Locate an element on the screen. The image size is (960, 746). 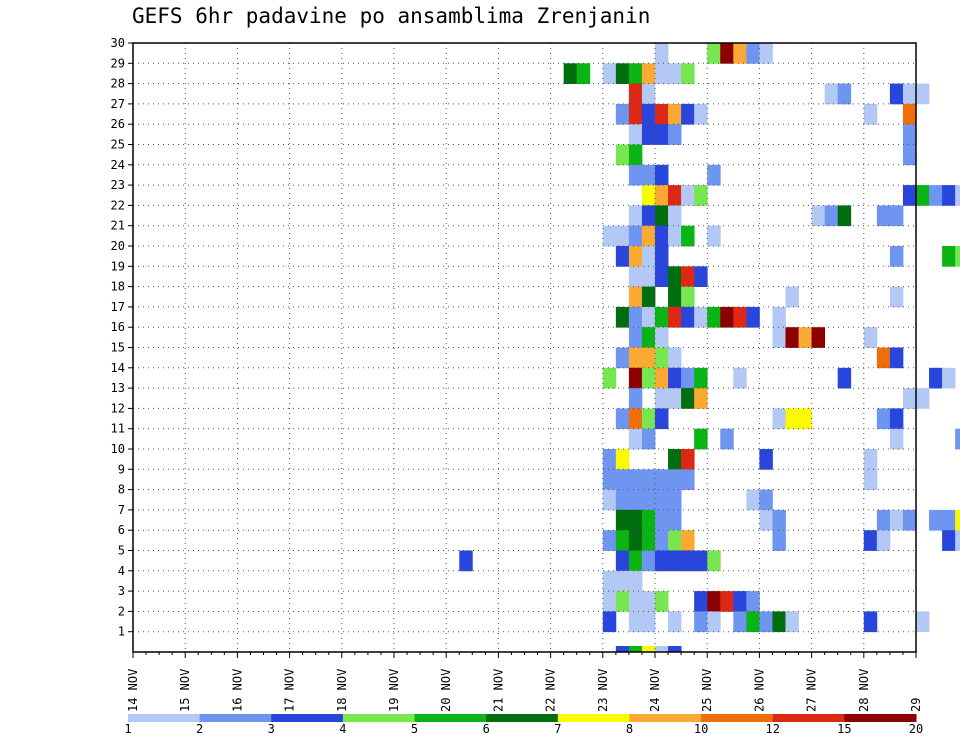
y-tick-label: 10 is located at coordinates (118, 449).